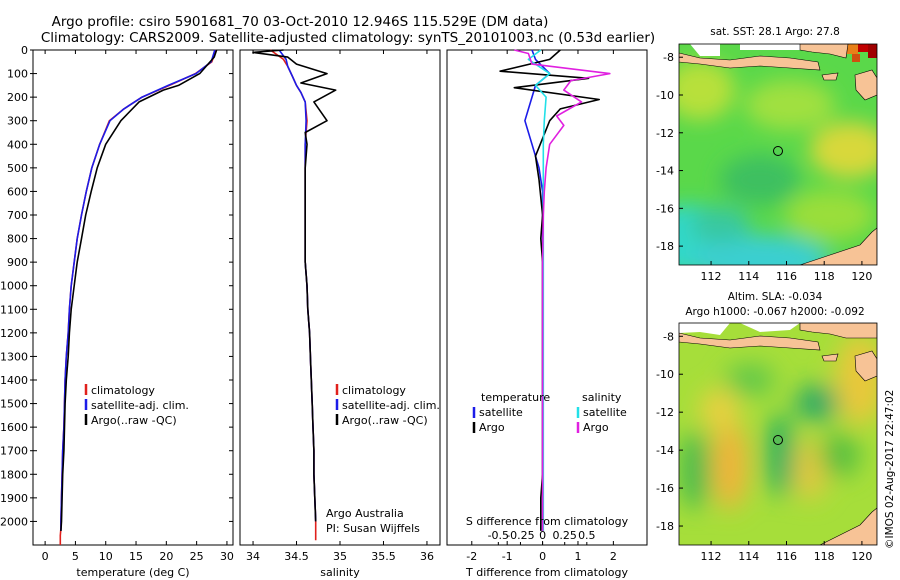 Image resolution: width=900 pixels, height=580 pixels. What do you see at coordinates (17, 144) in the screenshot?
I see `y-tick-label: 400` at bounding box center [17, 144].